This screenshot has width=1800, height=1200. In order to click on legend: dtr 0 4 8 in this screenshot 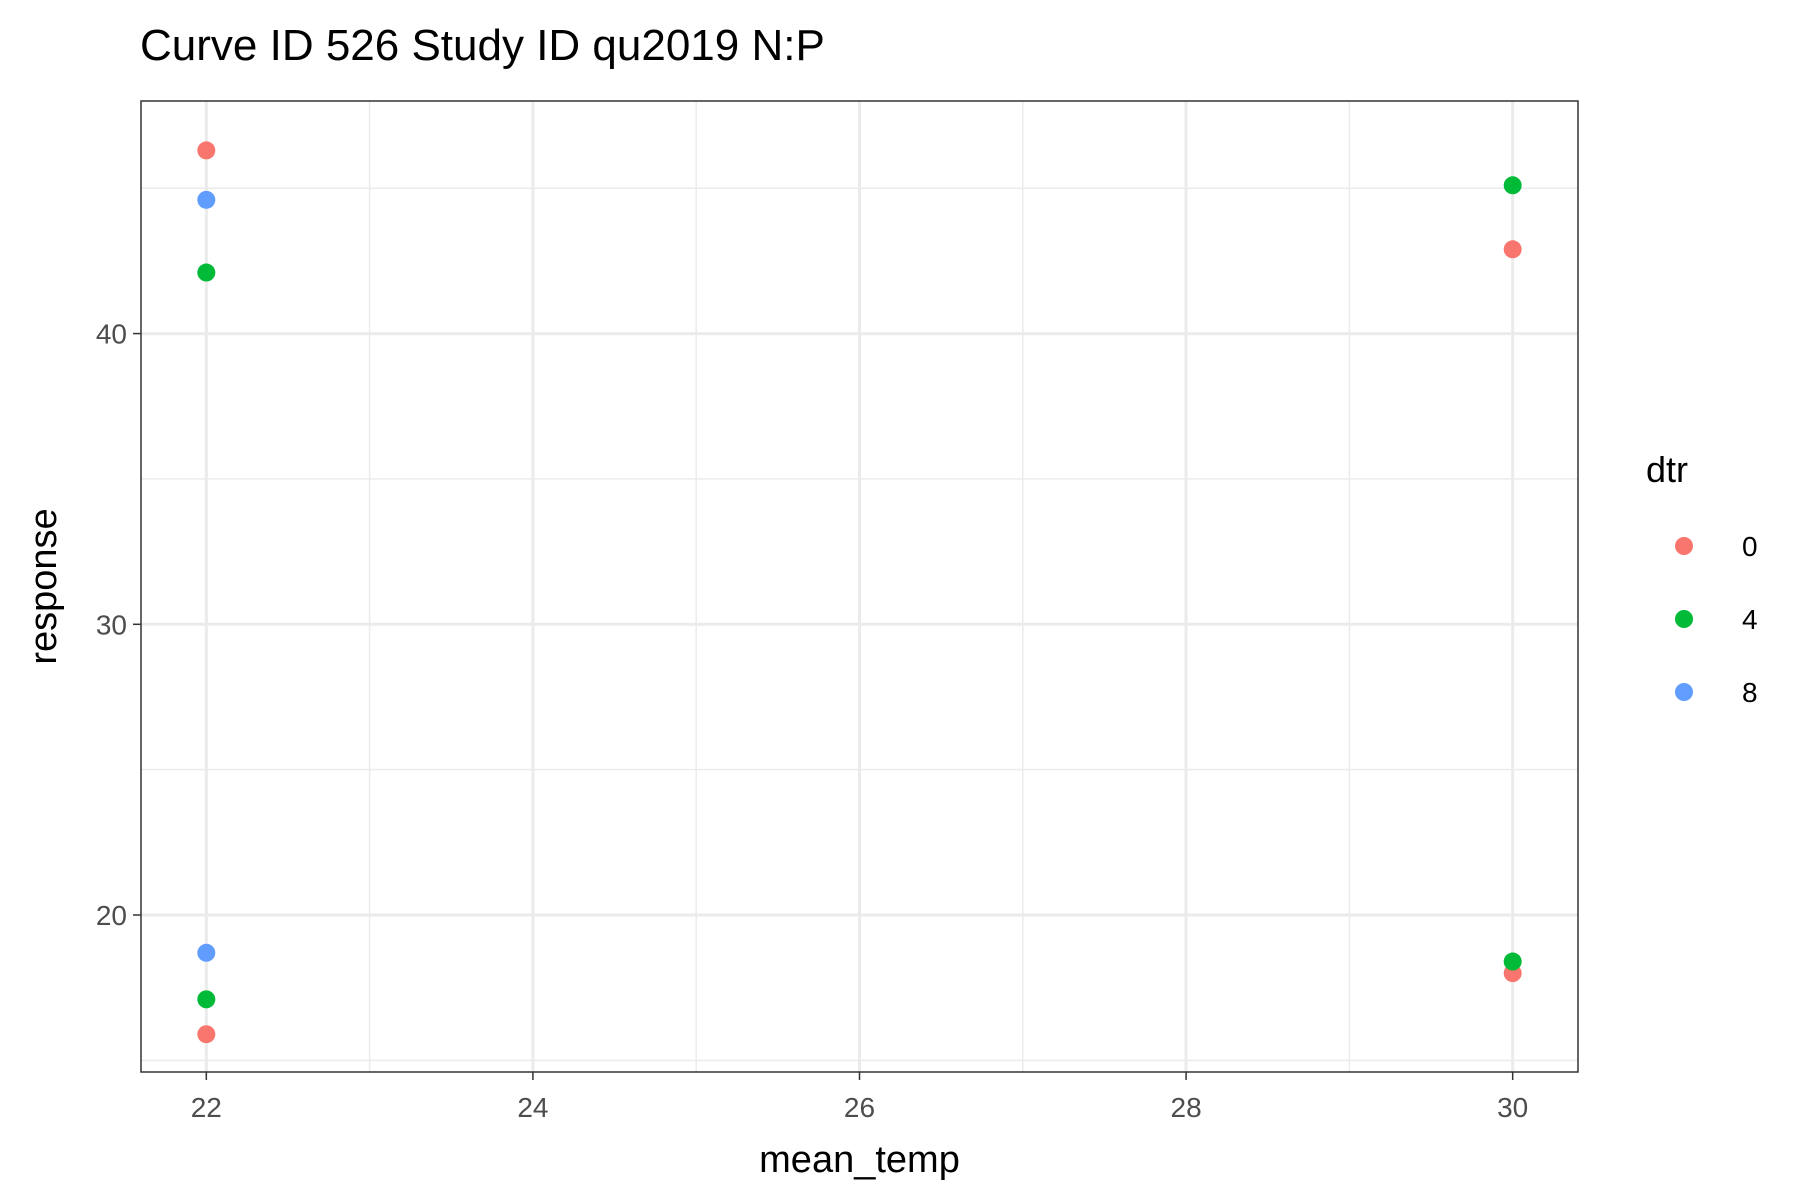, I will do `click(1702, 578)`.